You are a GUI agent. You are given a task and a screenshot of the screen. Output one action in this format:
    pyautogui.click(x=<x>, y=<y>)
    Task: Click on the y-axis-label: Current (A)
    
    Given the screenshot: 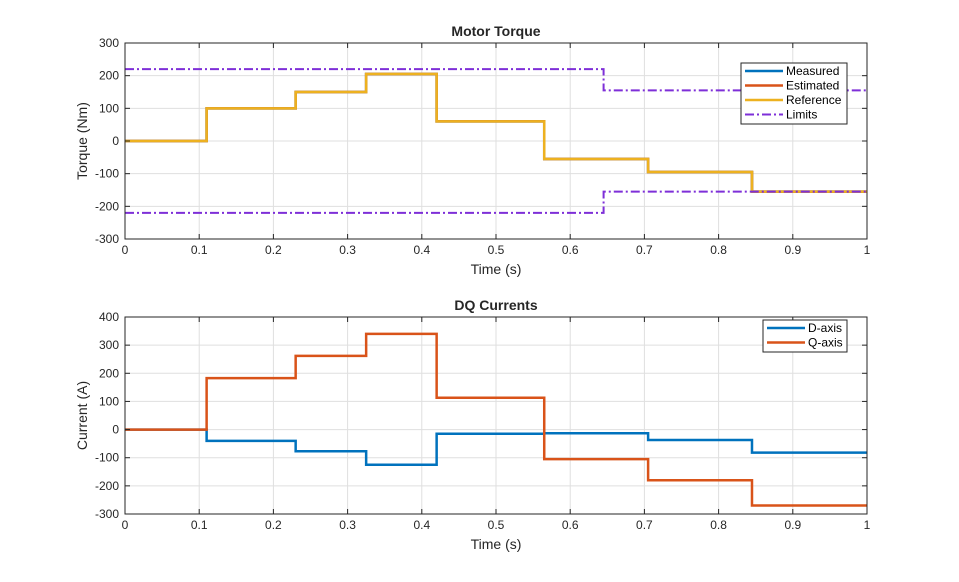 What is the action you would take?
    pyautogui.click(x=82, y=415)
    